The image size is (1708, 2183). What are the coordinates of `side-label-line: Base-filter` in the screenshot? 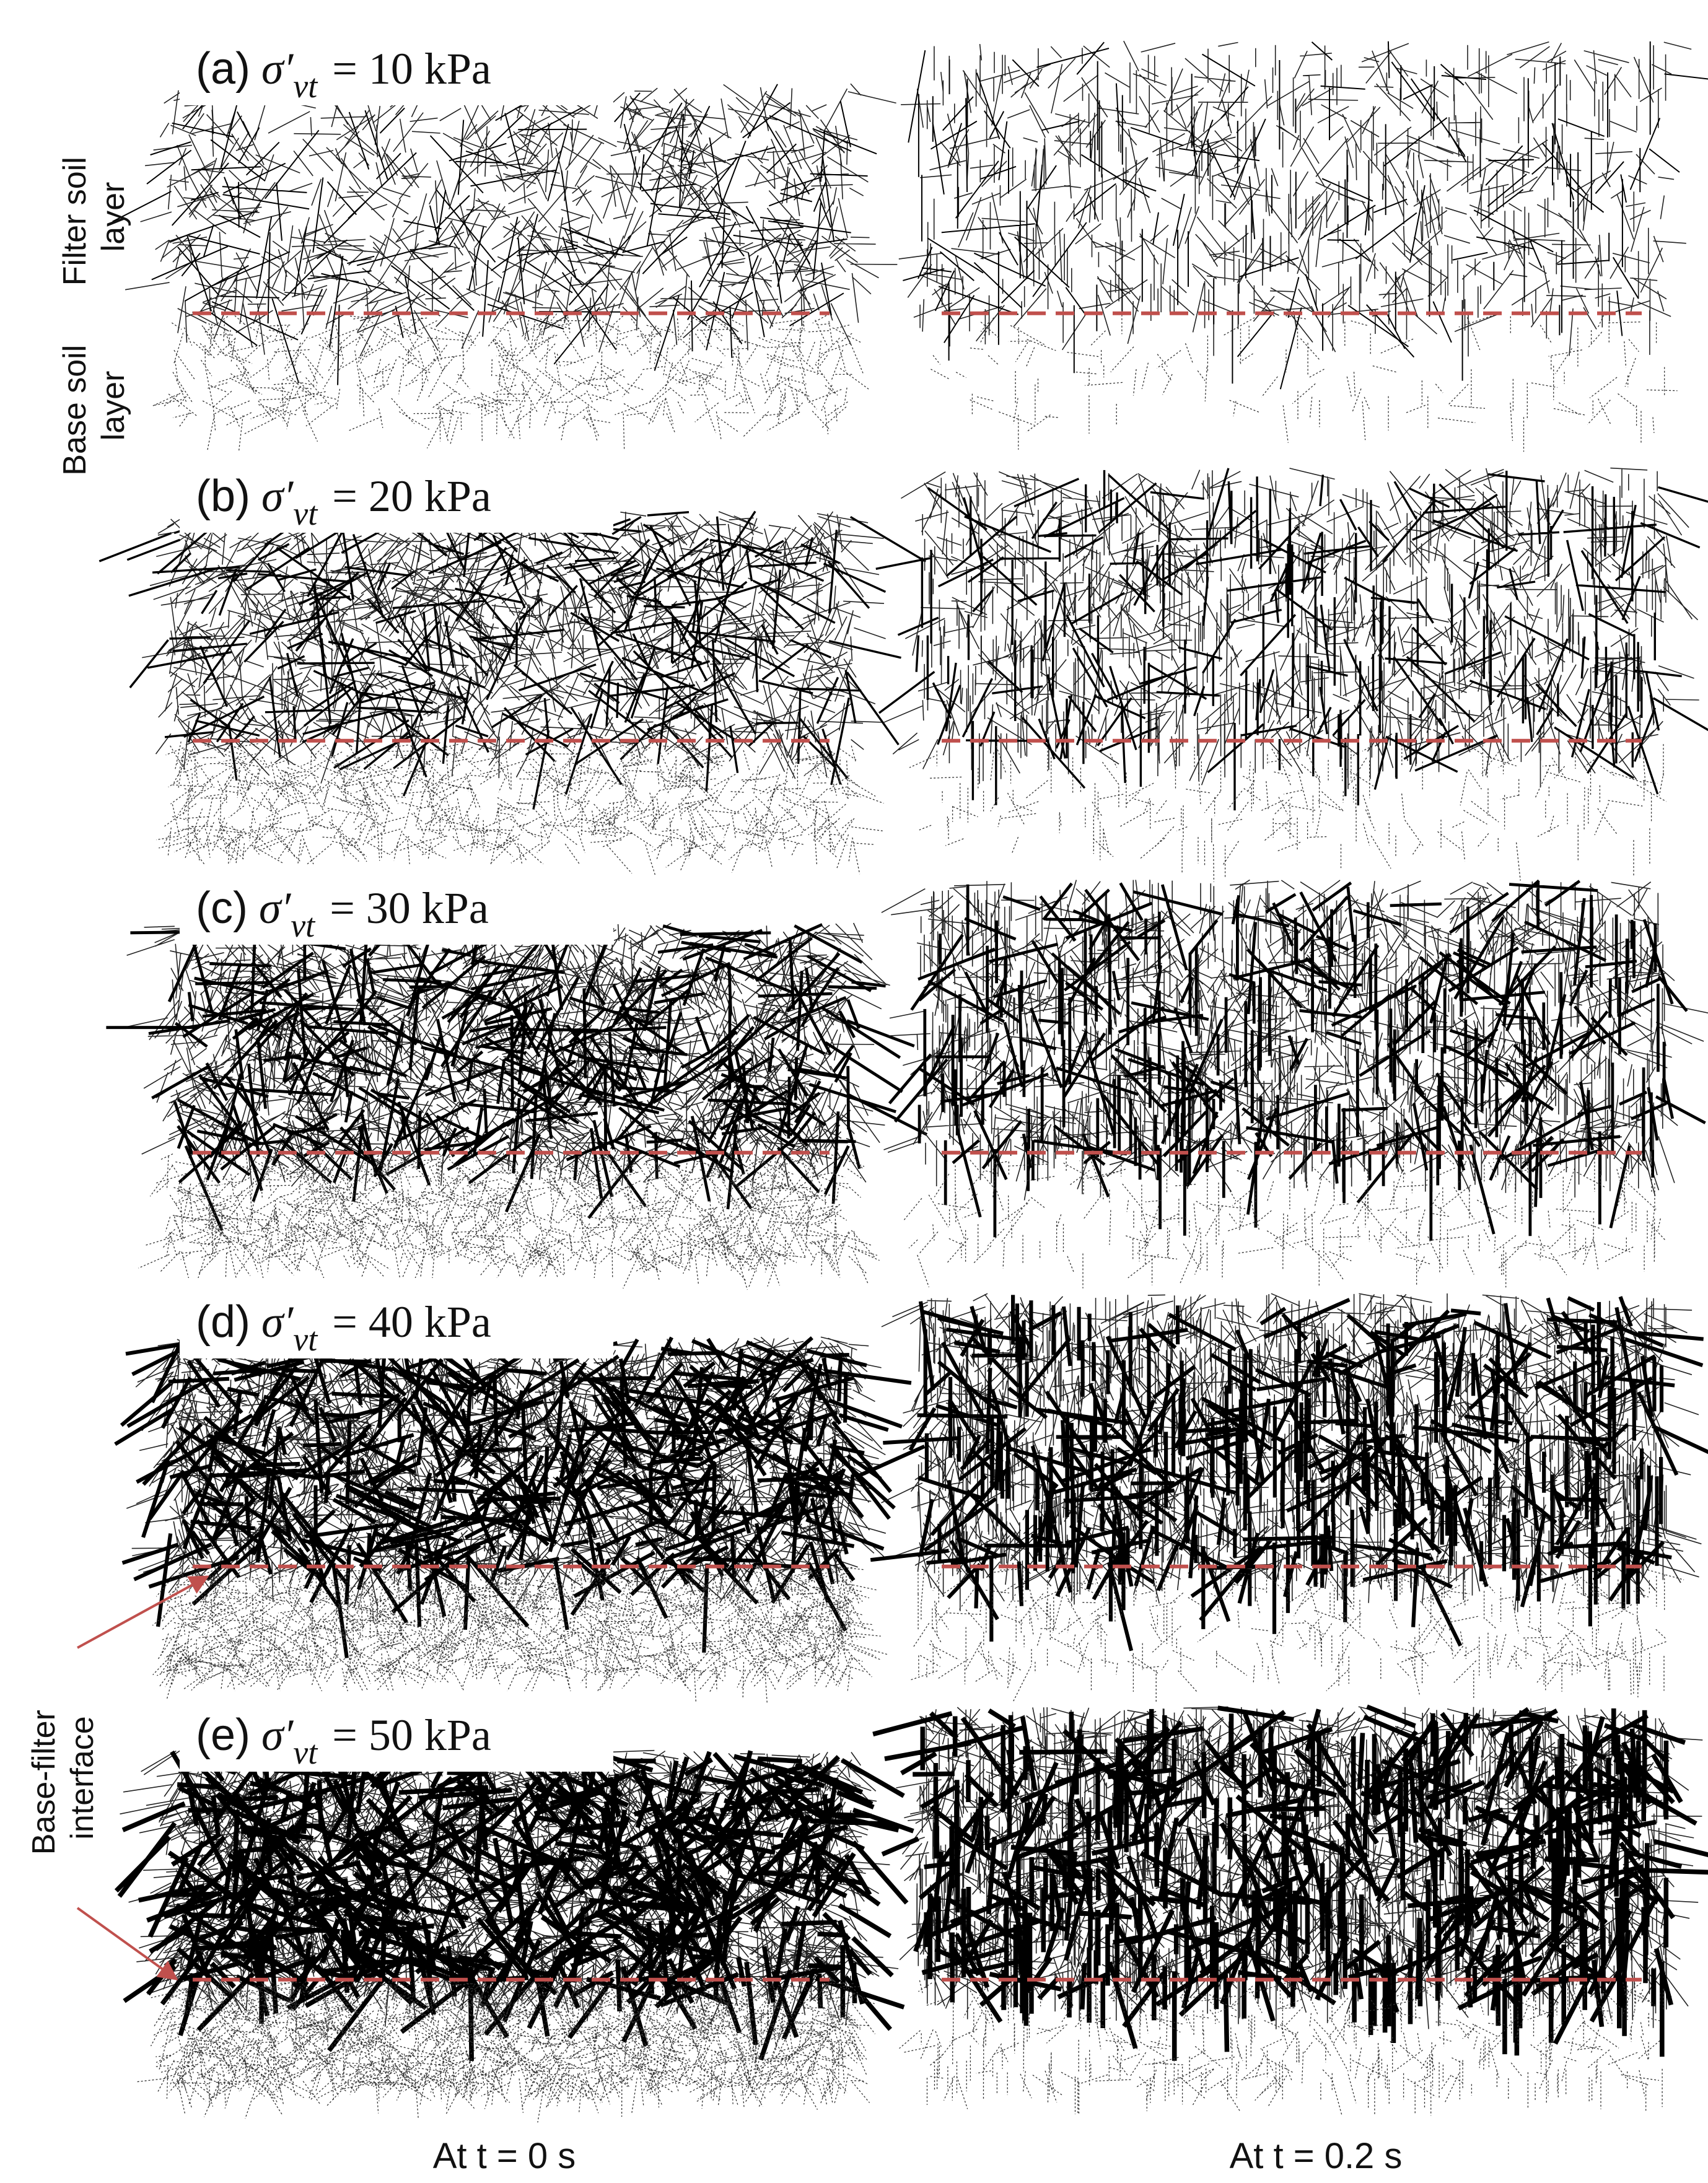 It's located at (44, 1782).